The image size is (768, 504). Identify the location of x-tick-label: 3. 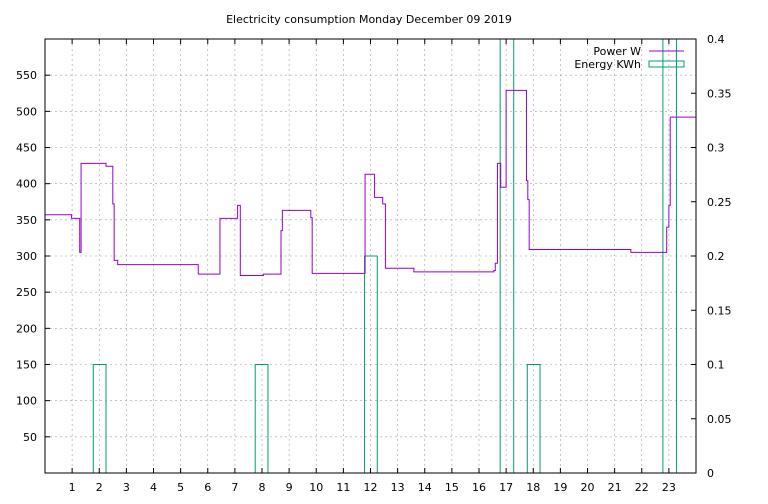
(126, 487).